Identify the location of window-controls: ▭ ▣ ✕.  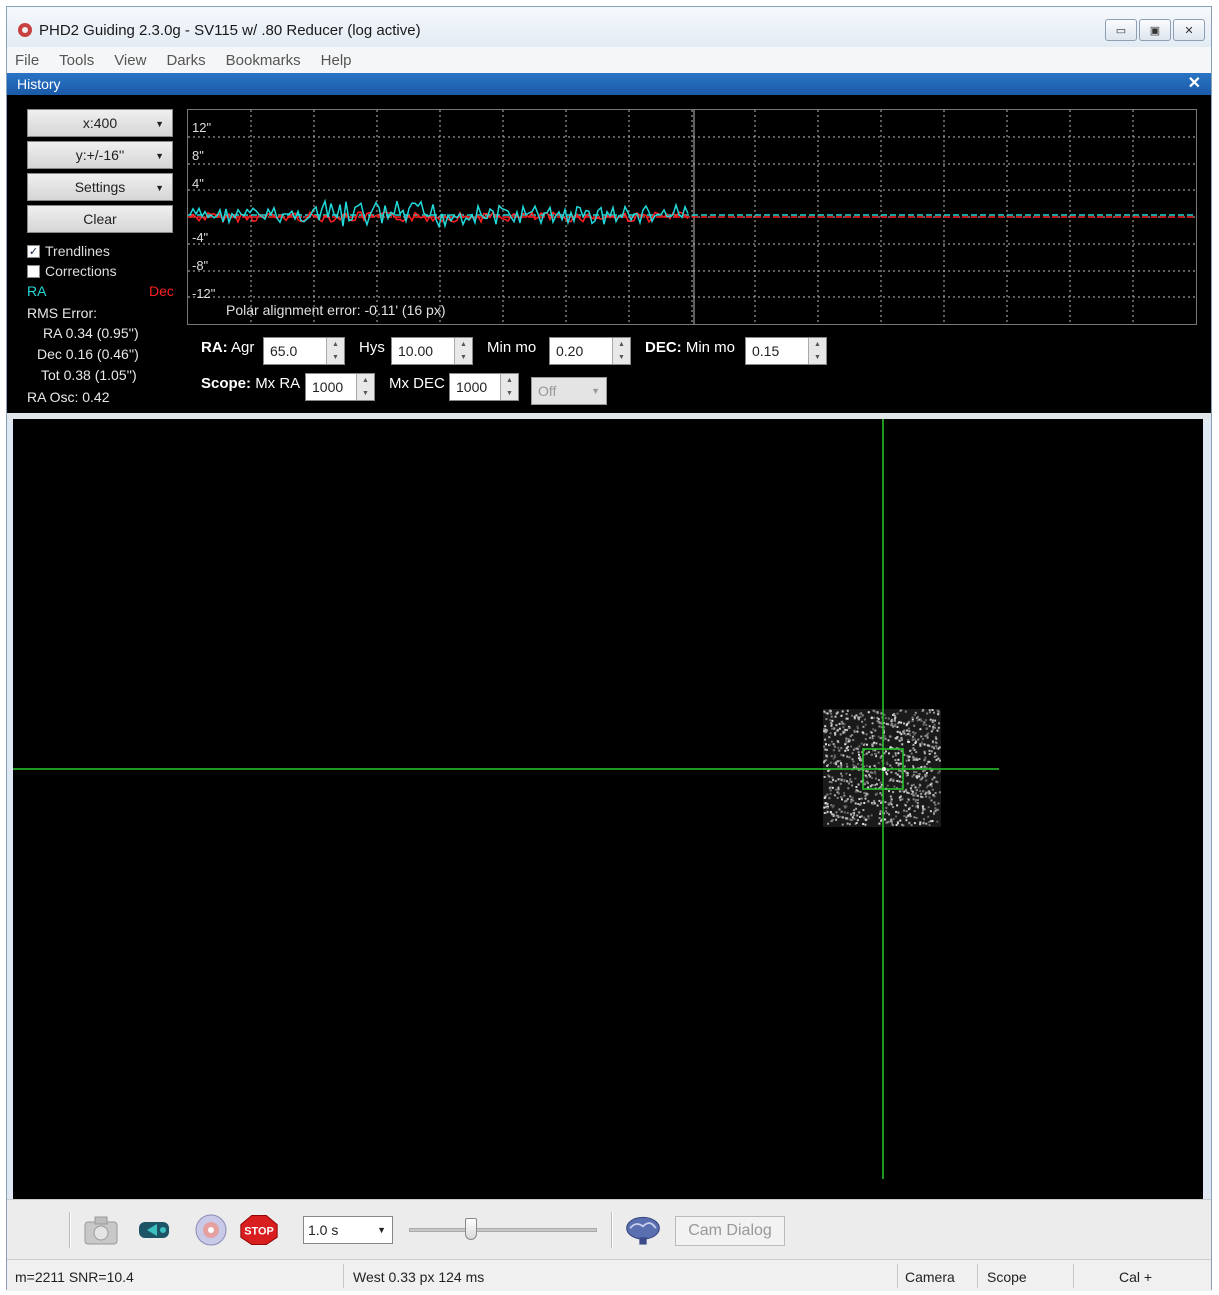
(1155, 30).